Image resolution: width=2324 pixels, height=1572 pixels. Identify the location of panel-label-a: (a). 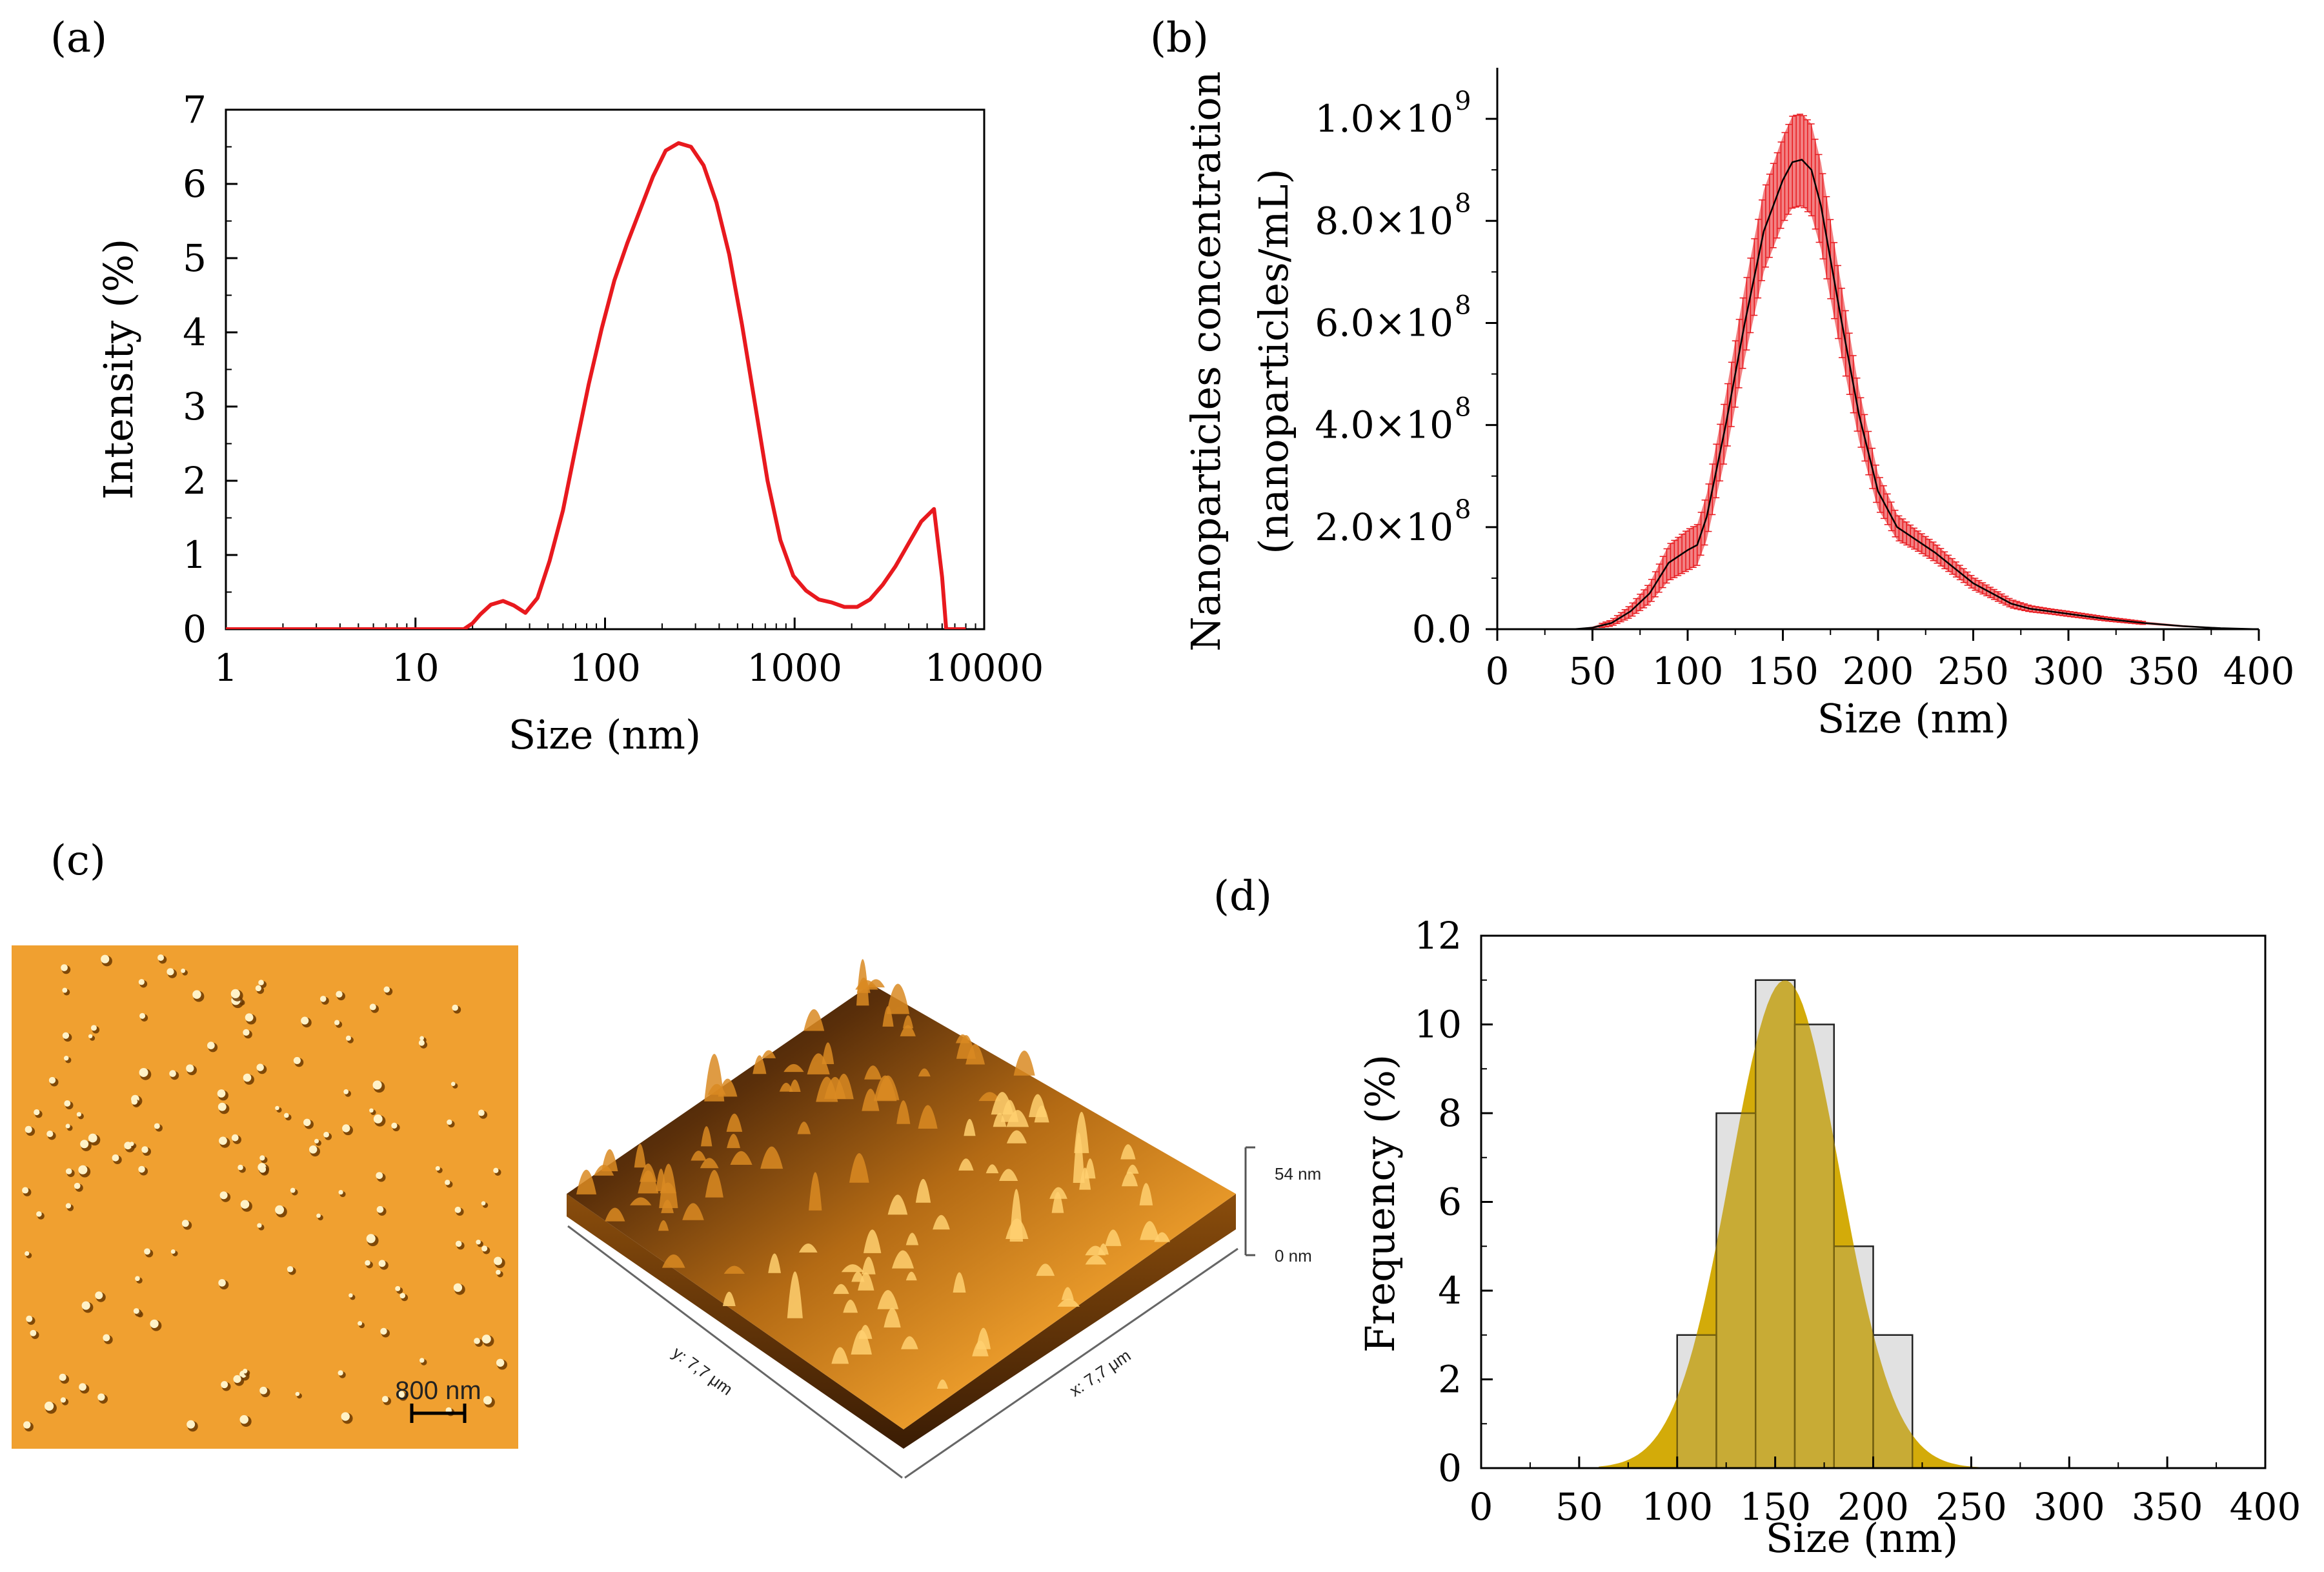
(79, 38).